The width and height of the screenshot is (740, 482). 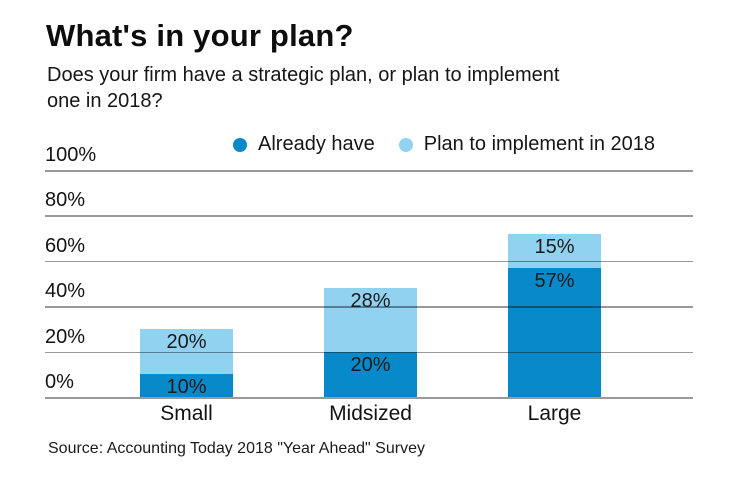 What do you see at coordinates (59, 382) in the screenshot?
I see `y-axis-tick-label: 0%` at bounding box center [59, 382].